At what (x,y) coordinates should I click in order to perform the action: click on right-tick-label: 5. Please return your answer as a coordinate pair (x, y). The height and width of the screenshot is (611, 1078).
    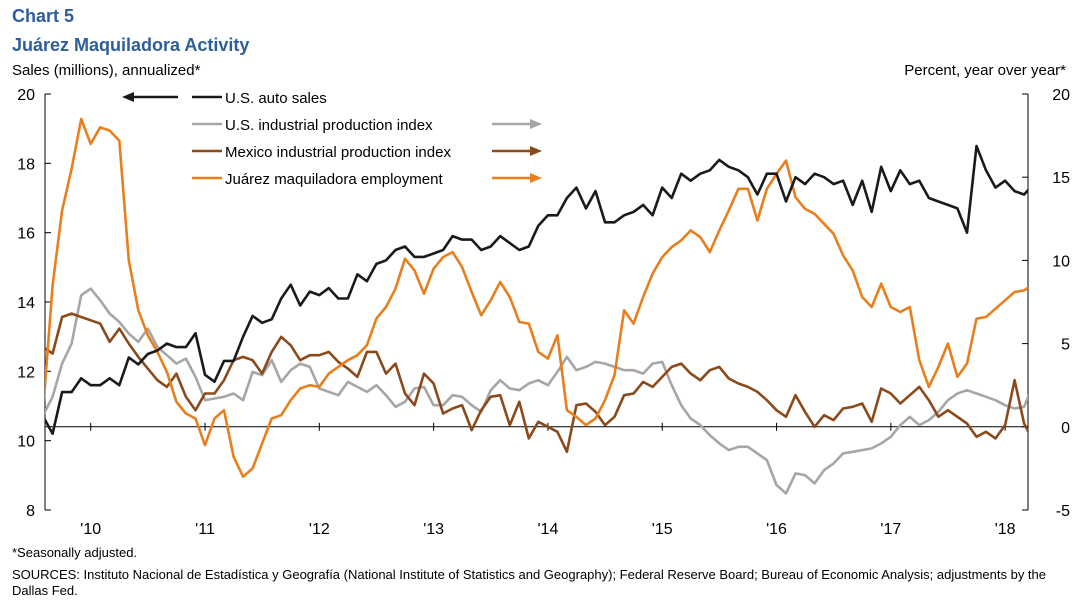
    Looking at the image, I should click on (1065, 345).